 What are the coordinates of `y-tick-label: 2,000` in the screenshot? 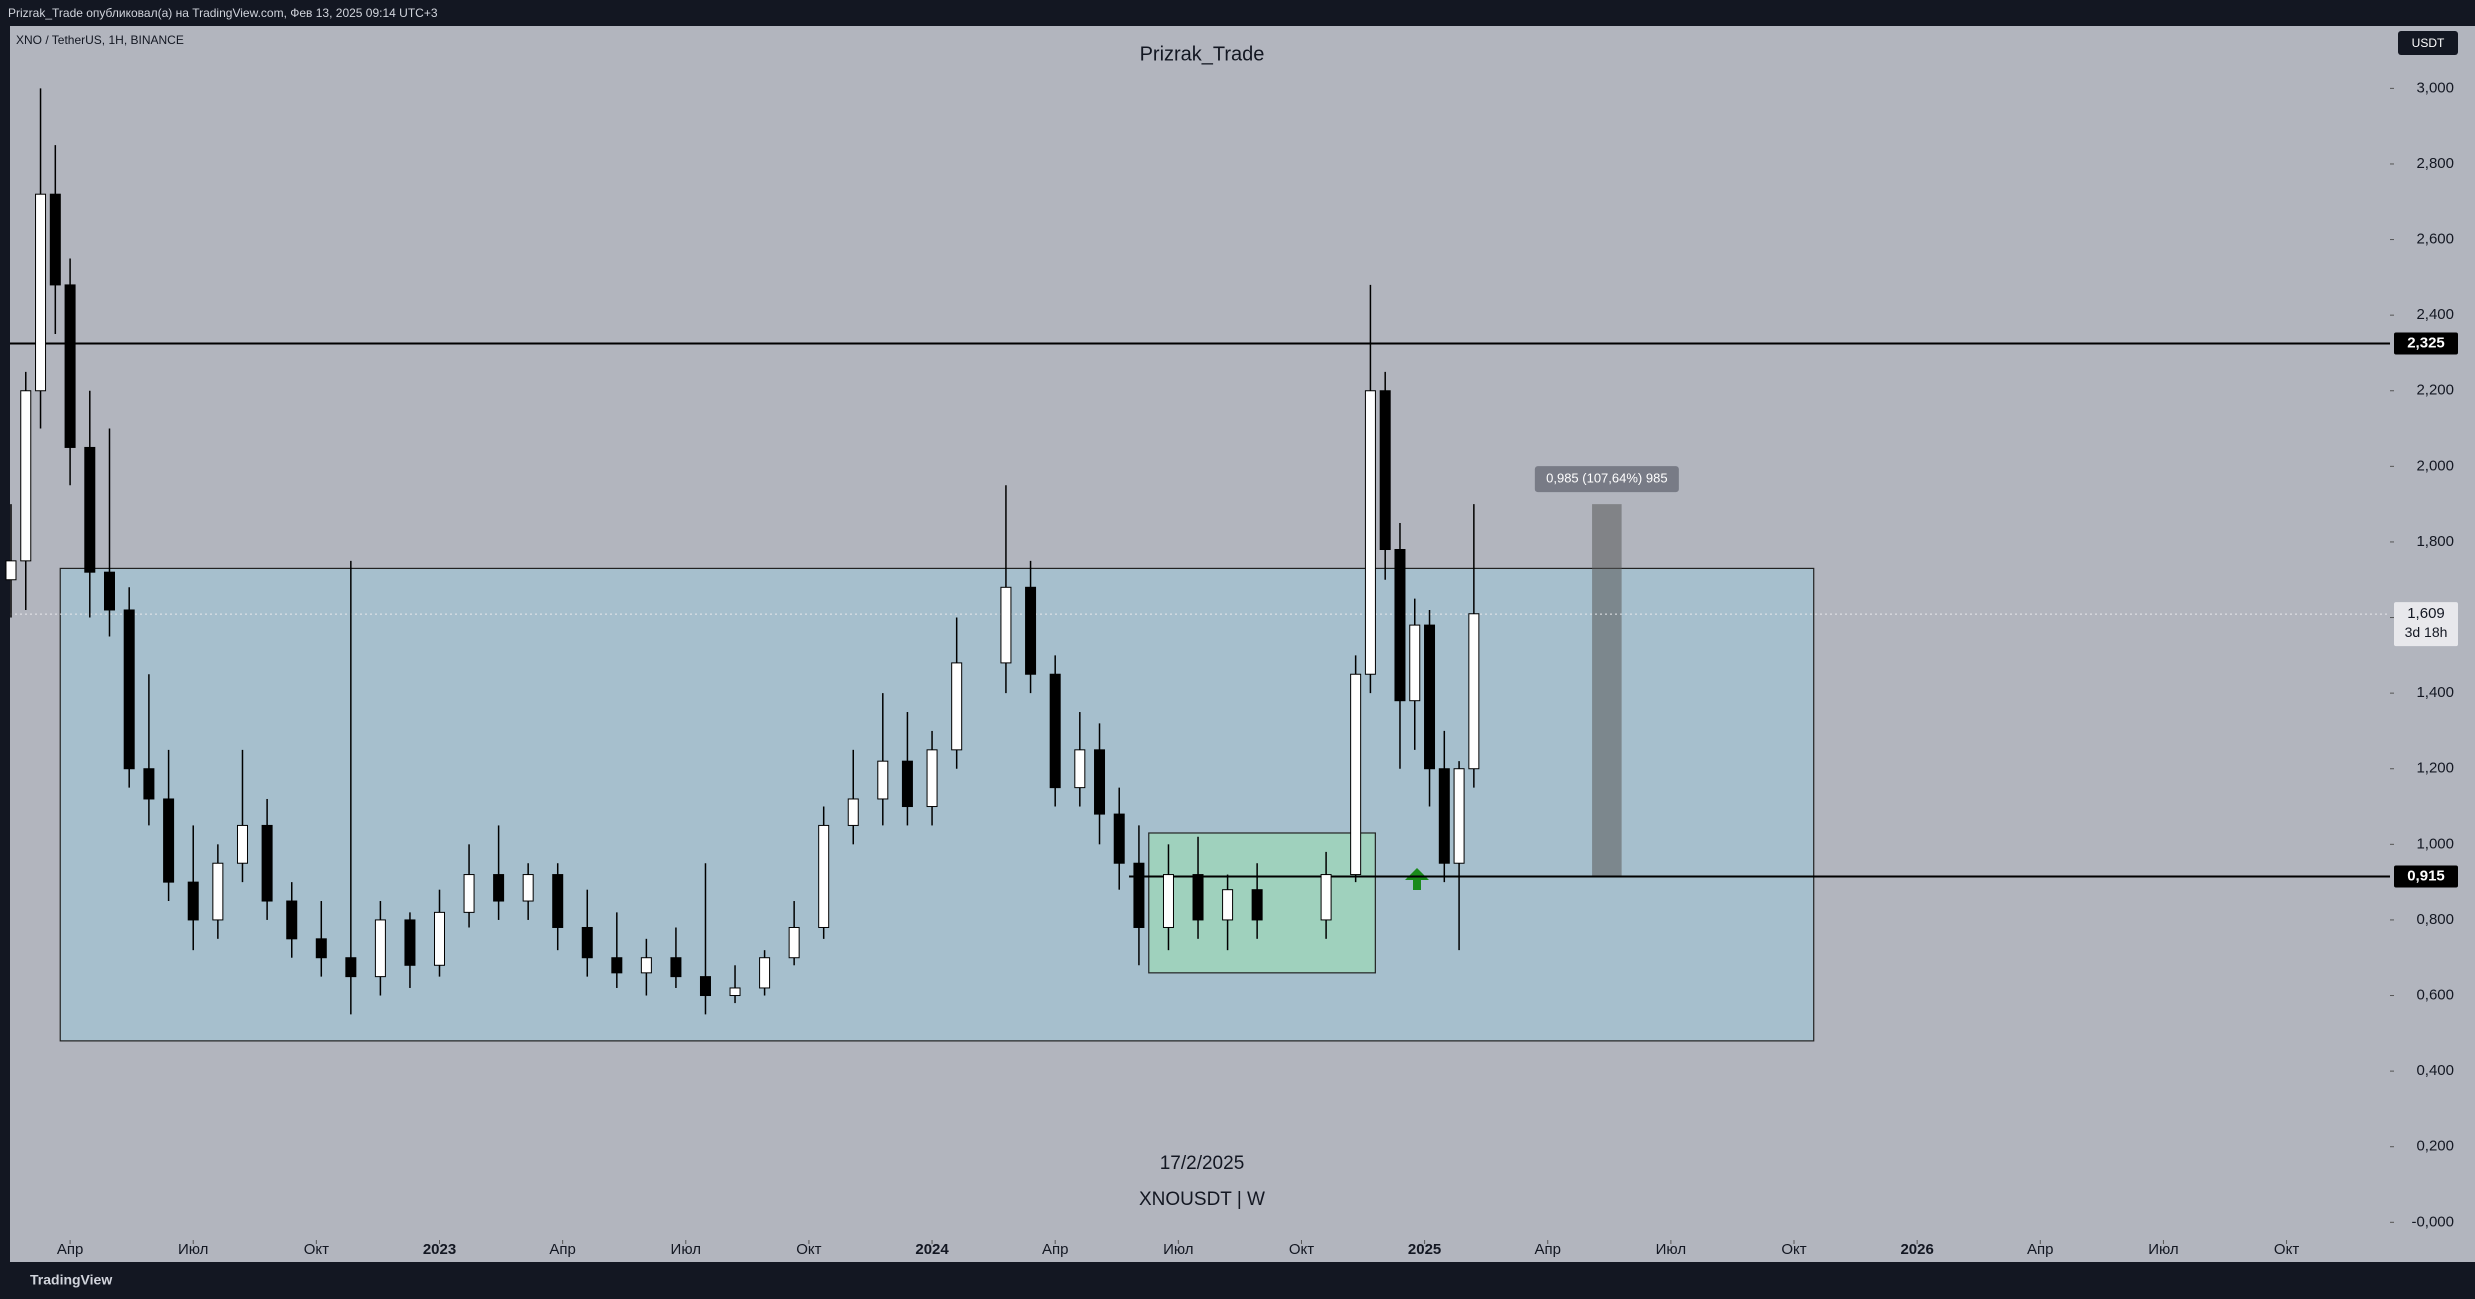 It's located at (2435, 465).